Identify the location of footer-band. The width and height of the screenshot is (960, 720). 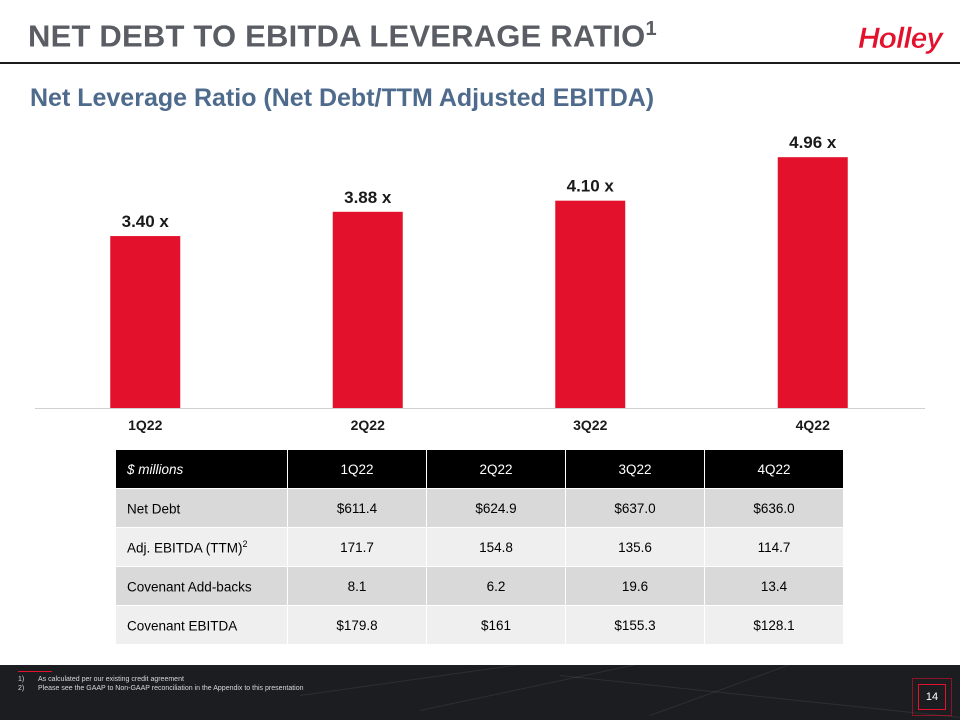
(480, 692).